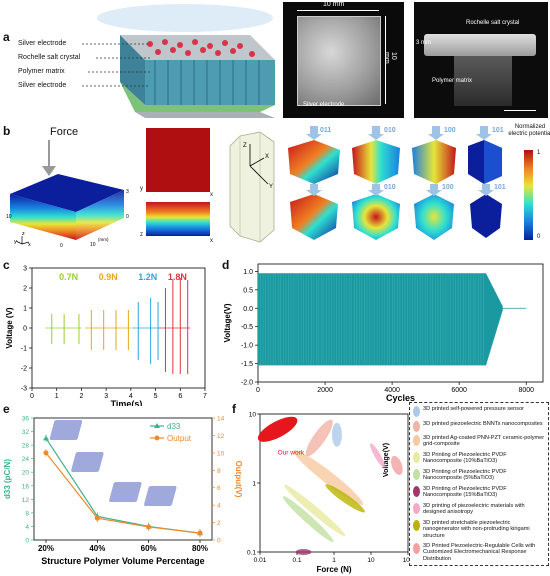 The width and height of the screenshot is (550, 576). What do you see at coordinates (29, 245) in the screenshot?
I see `svg-text: x` at bounding box center [29, 245].